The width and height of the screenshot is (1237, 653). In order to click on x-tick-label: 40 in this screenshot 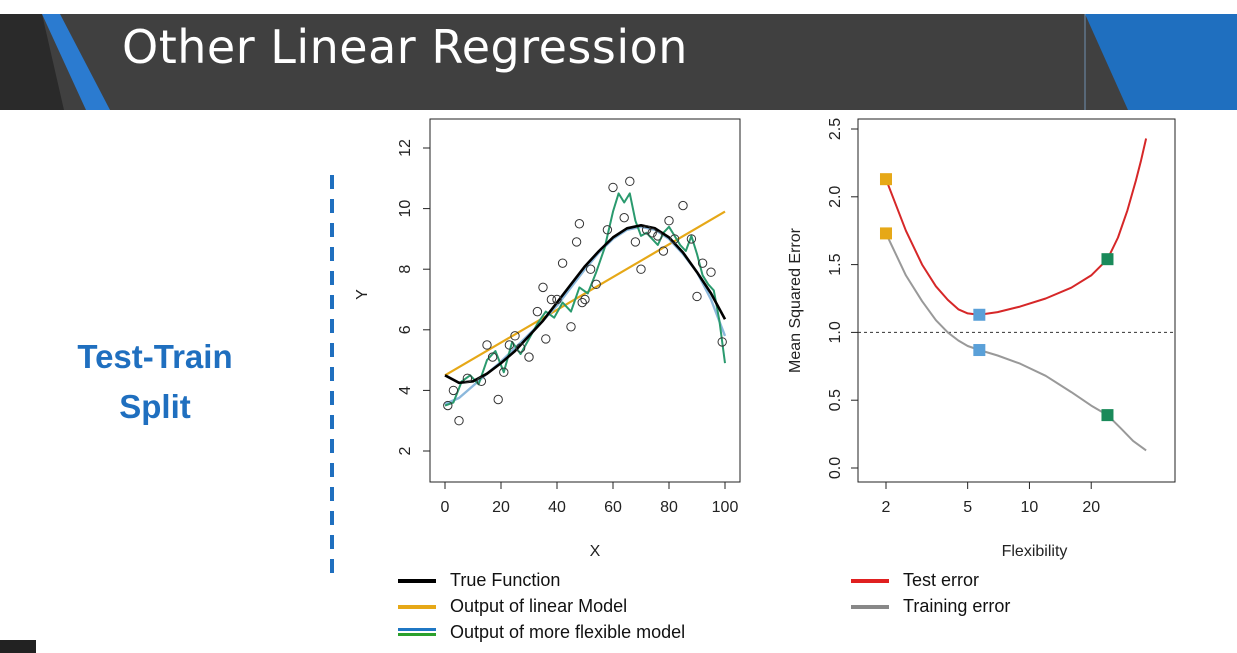, I will do `click(557, 507)`.